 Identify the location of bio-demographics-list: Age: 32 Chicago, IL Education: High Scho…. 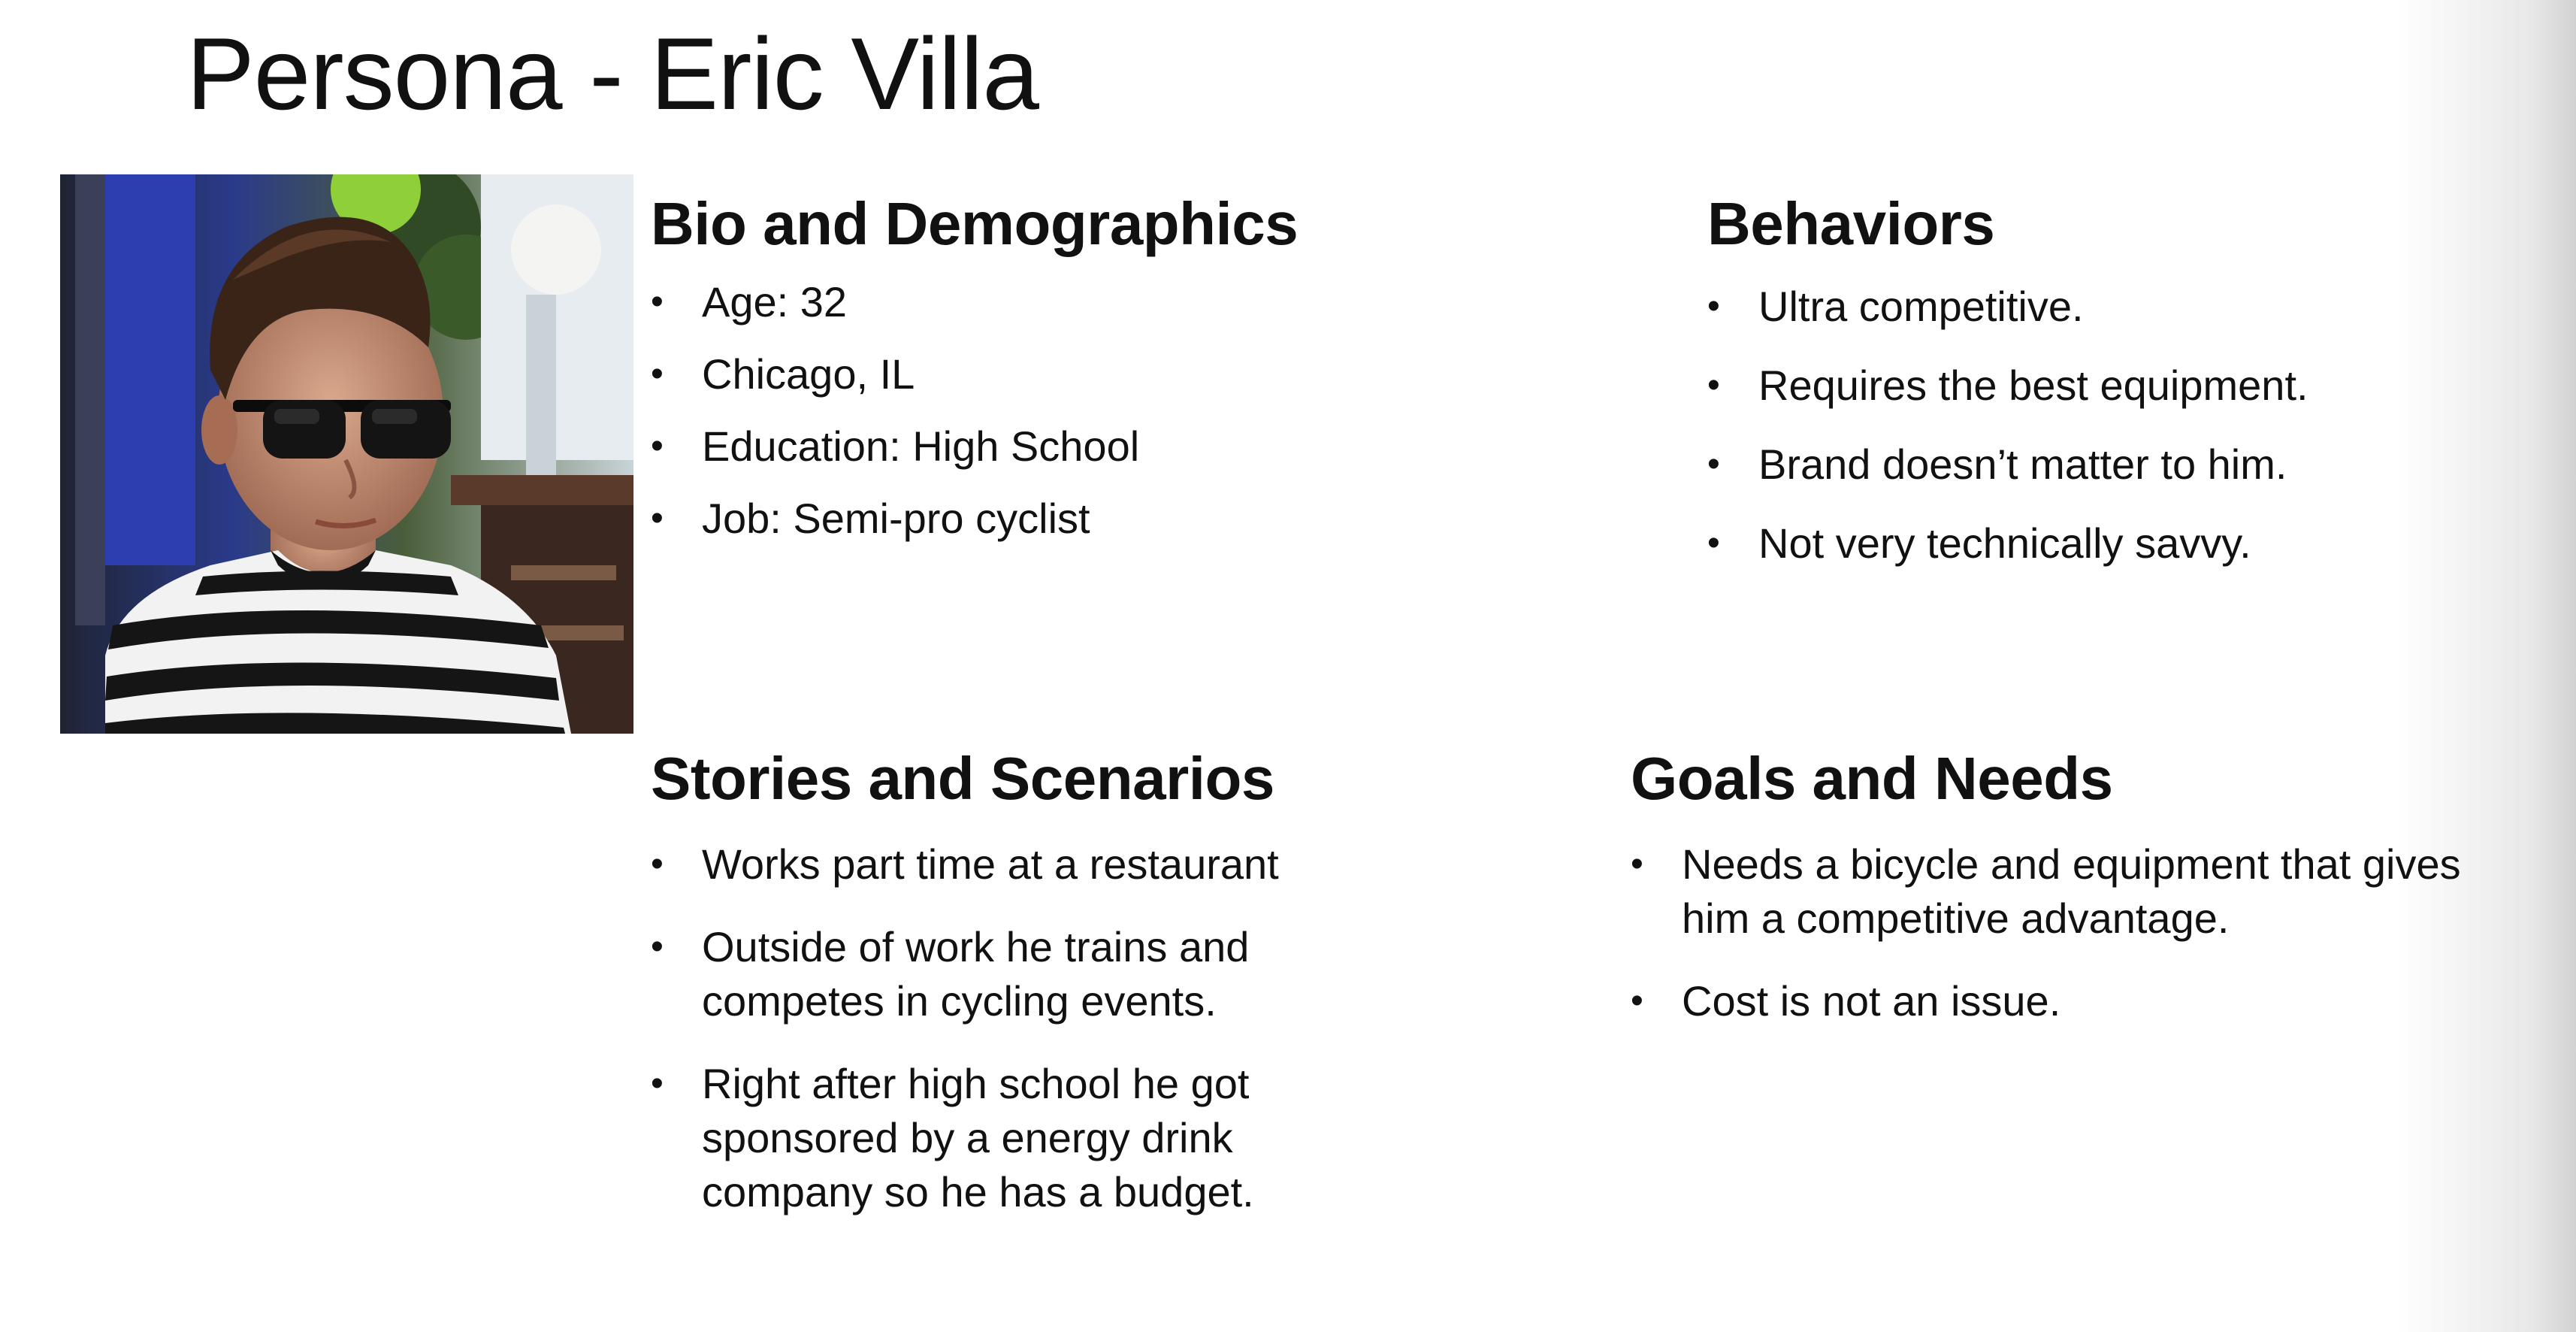
(1094, 410).